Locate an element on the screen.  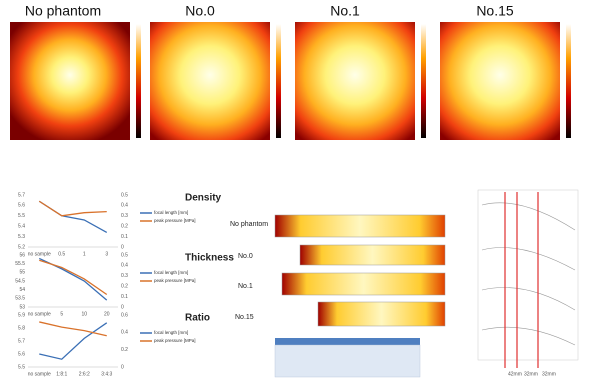
x-tick-label: 2:6:2 is located at coordinates (84, 374).